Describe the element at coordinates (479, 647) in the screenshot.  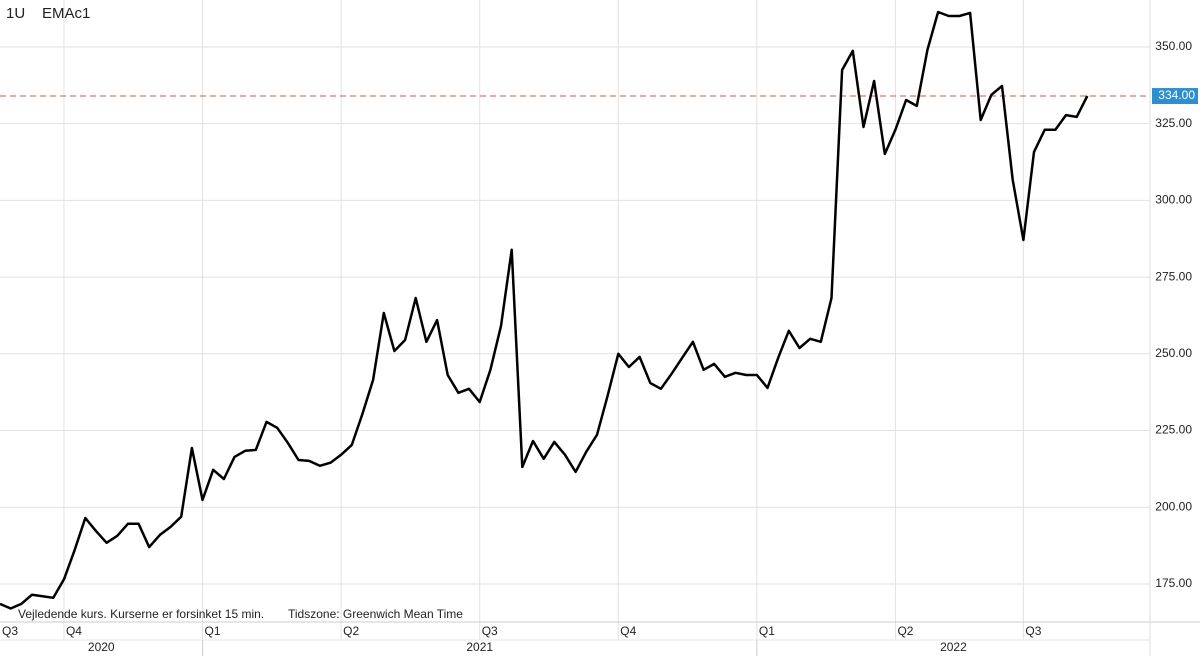
I see `year-label: 2021` at that location.